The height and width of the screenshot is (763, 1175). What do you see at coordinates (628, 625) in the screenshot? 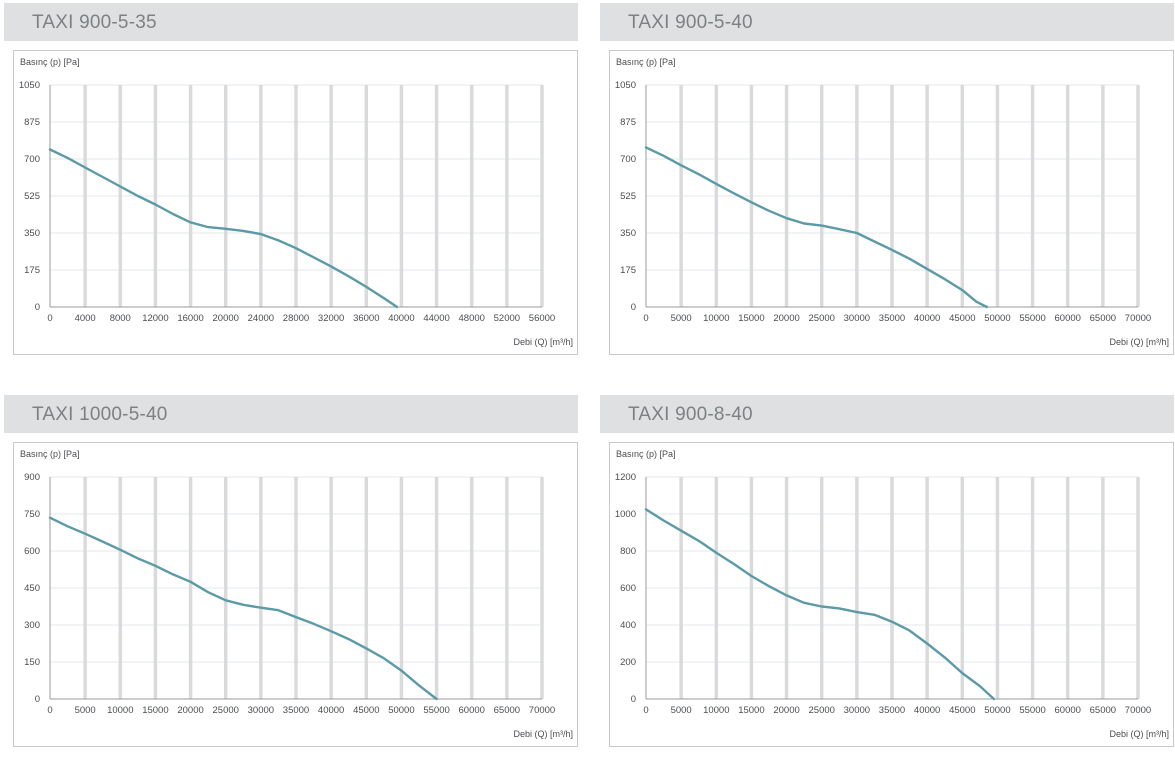
I see `y-tick-label: 400` at bounding box center [628, 625].